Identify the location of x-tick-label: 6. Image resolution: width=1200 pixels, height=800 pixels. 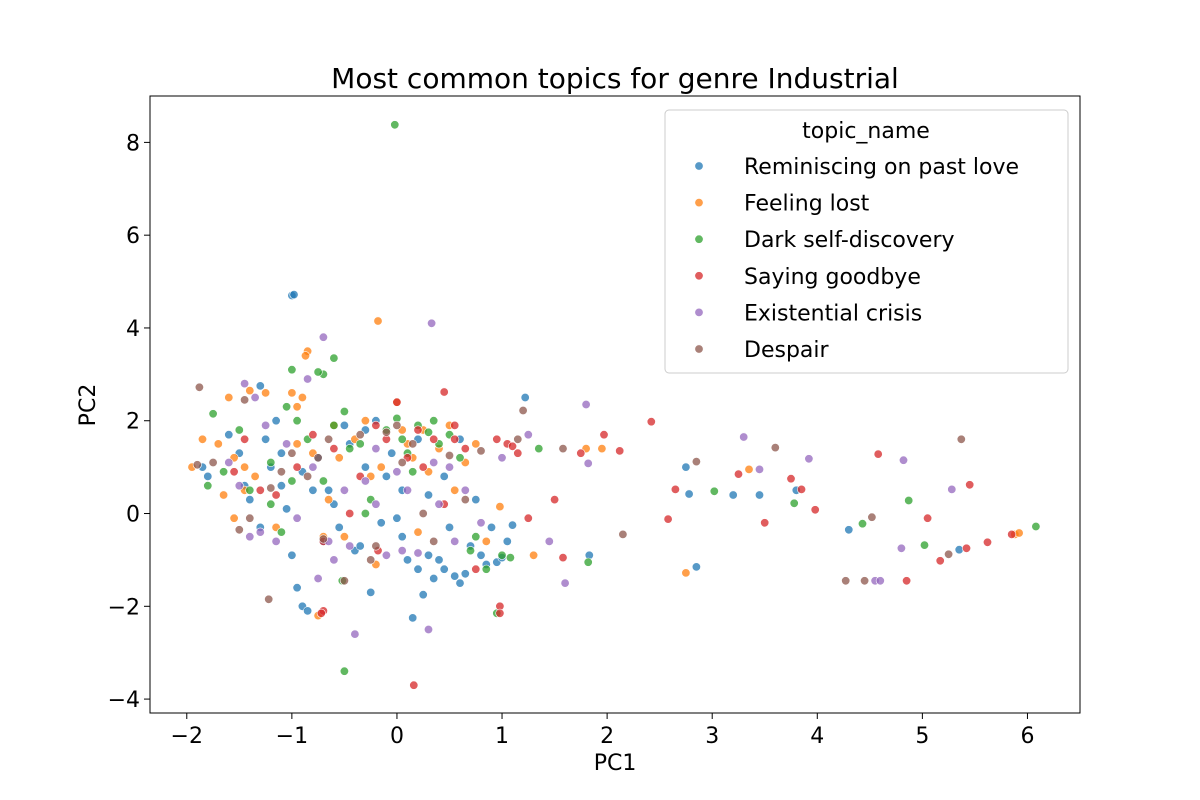
(1027, 736).